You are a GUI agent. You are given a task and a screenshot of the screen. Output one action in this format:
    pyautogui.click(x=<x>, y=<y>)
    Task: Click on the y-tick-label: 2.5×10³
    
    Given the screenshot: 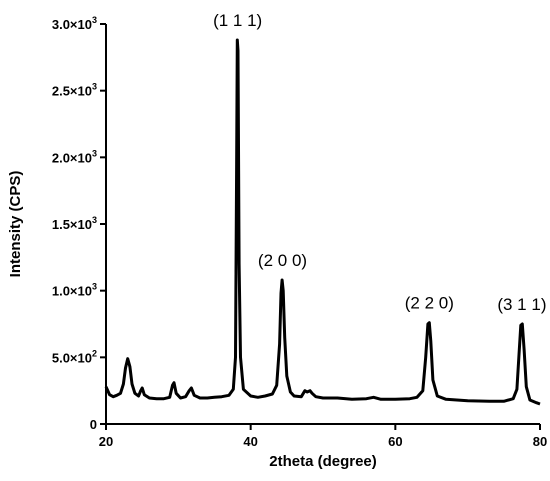 What is the action you would take?
    pyautogui.click(x=74, y=90)
    